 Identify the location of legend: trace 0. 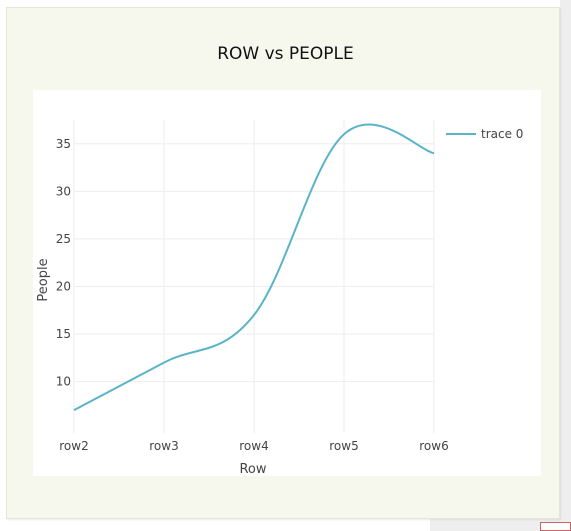
(484, 134).